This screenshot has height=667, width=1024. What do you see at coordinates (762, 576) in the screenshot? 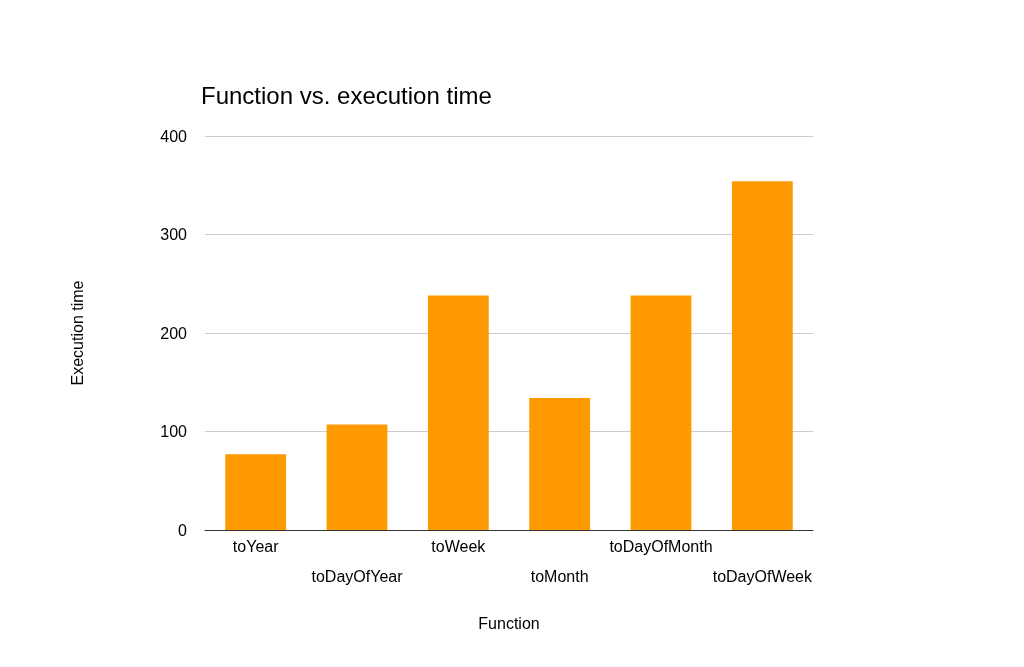
I see `x-tick-label: toDayOfWeek` at bounding box center [762, 576].